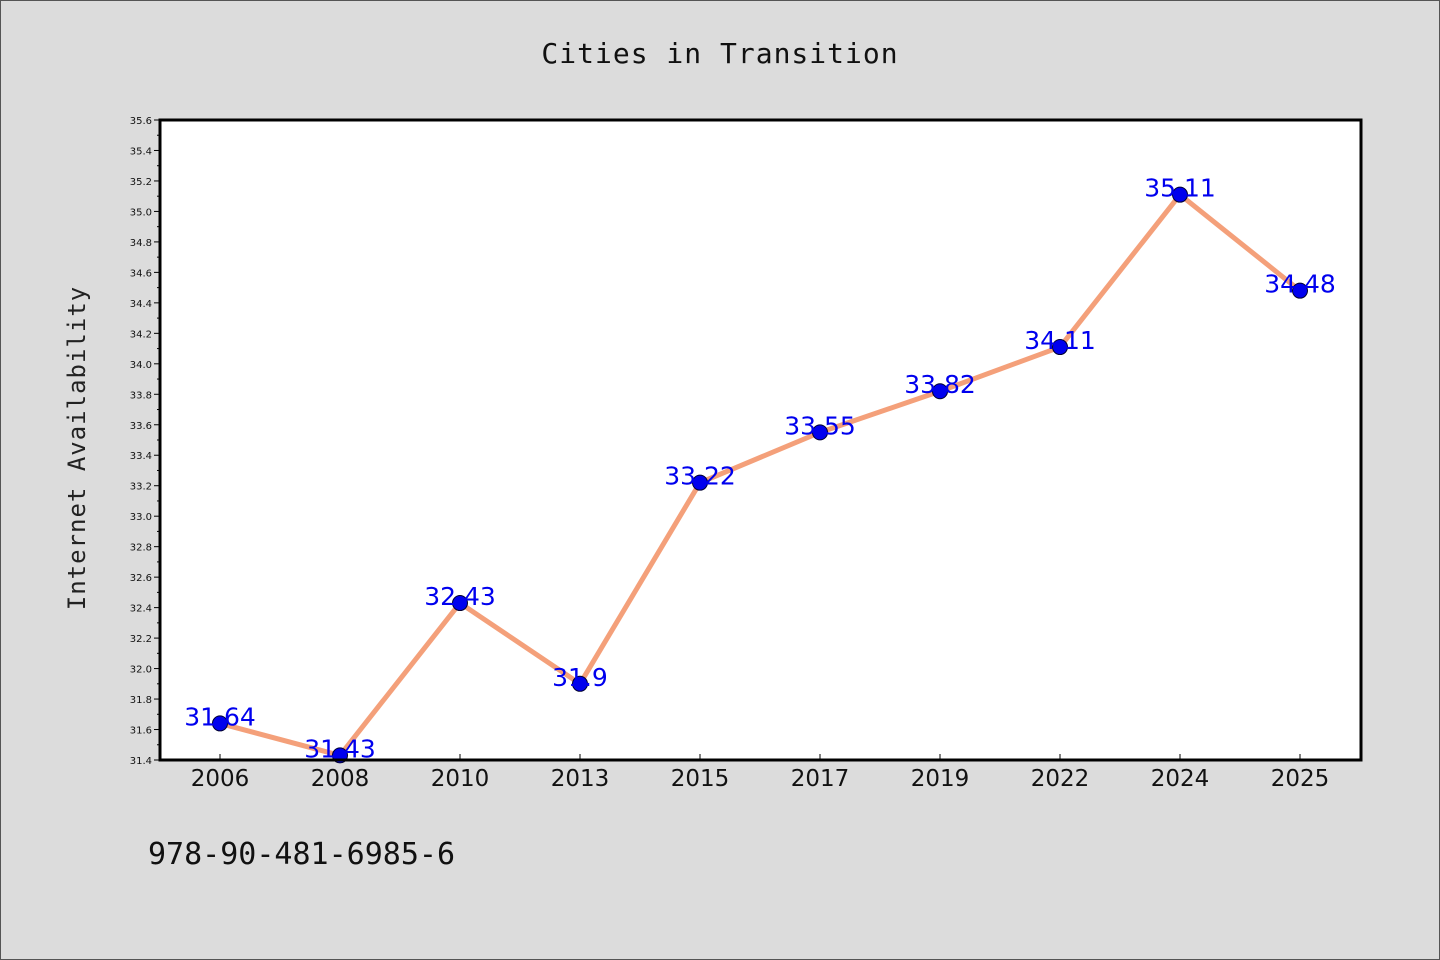  Describe the element at coordinates (141, 395) in the screenshot. I see `y-tick-label: 33.8` at that location.